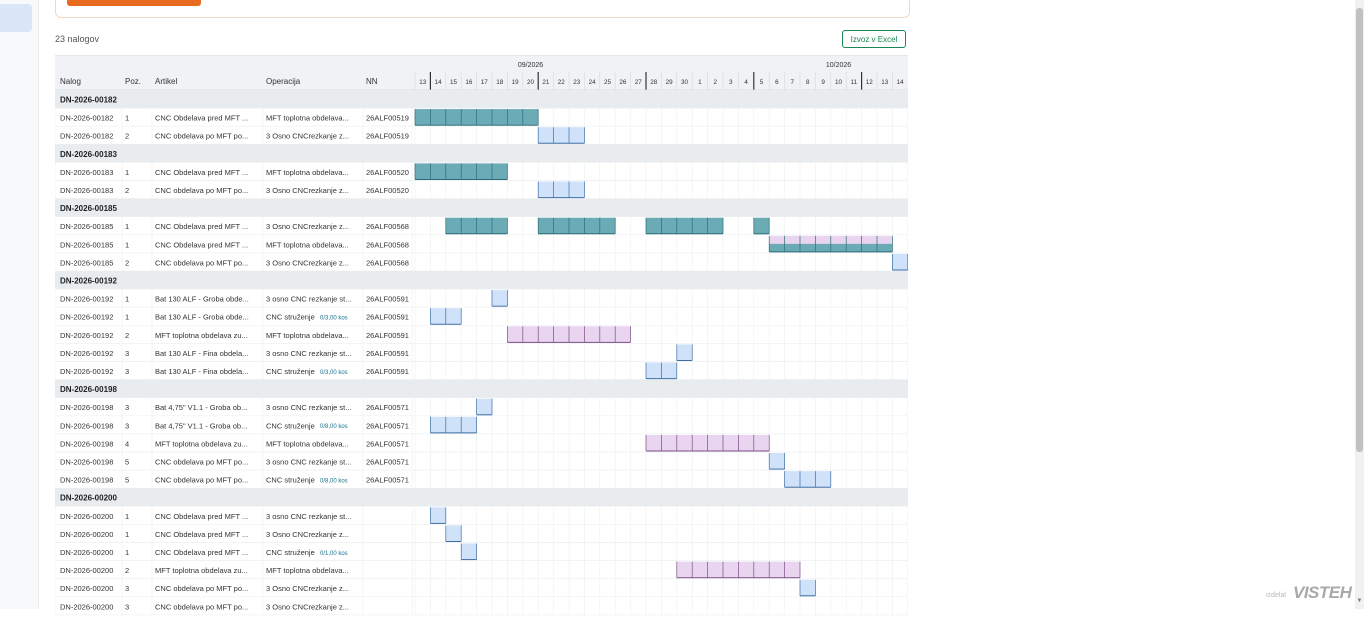  I want to click on scrollbar: ▼, so click(1359, 304).